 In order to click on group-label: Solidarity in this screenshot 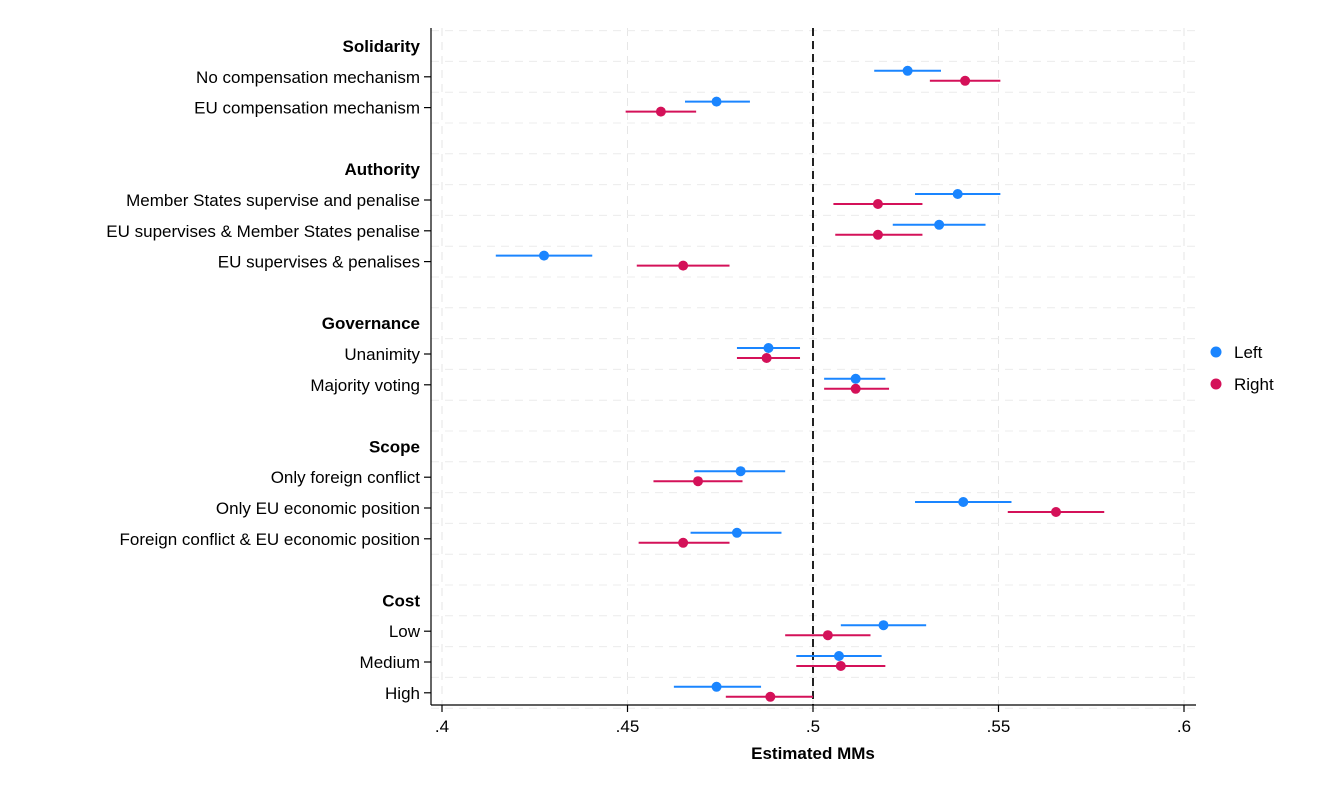, I will do `click(382, 46)`.